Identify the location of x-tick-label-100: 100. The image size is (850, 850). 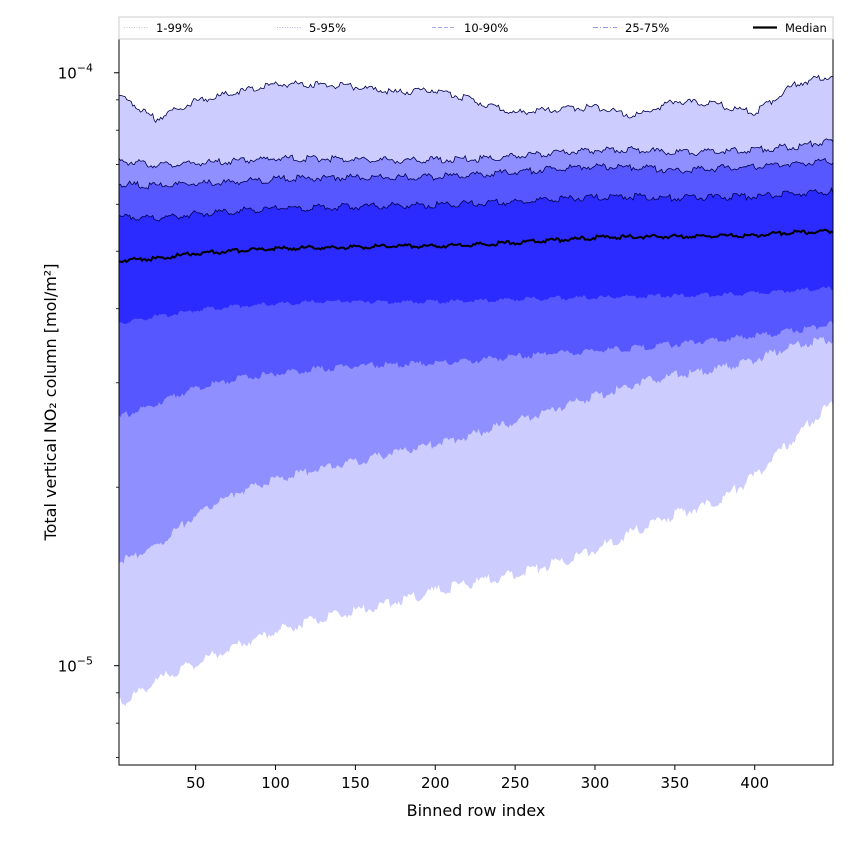
(275, 783).